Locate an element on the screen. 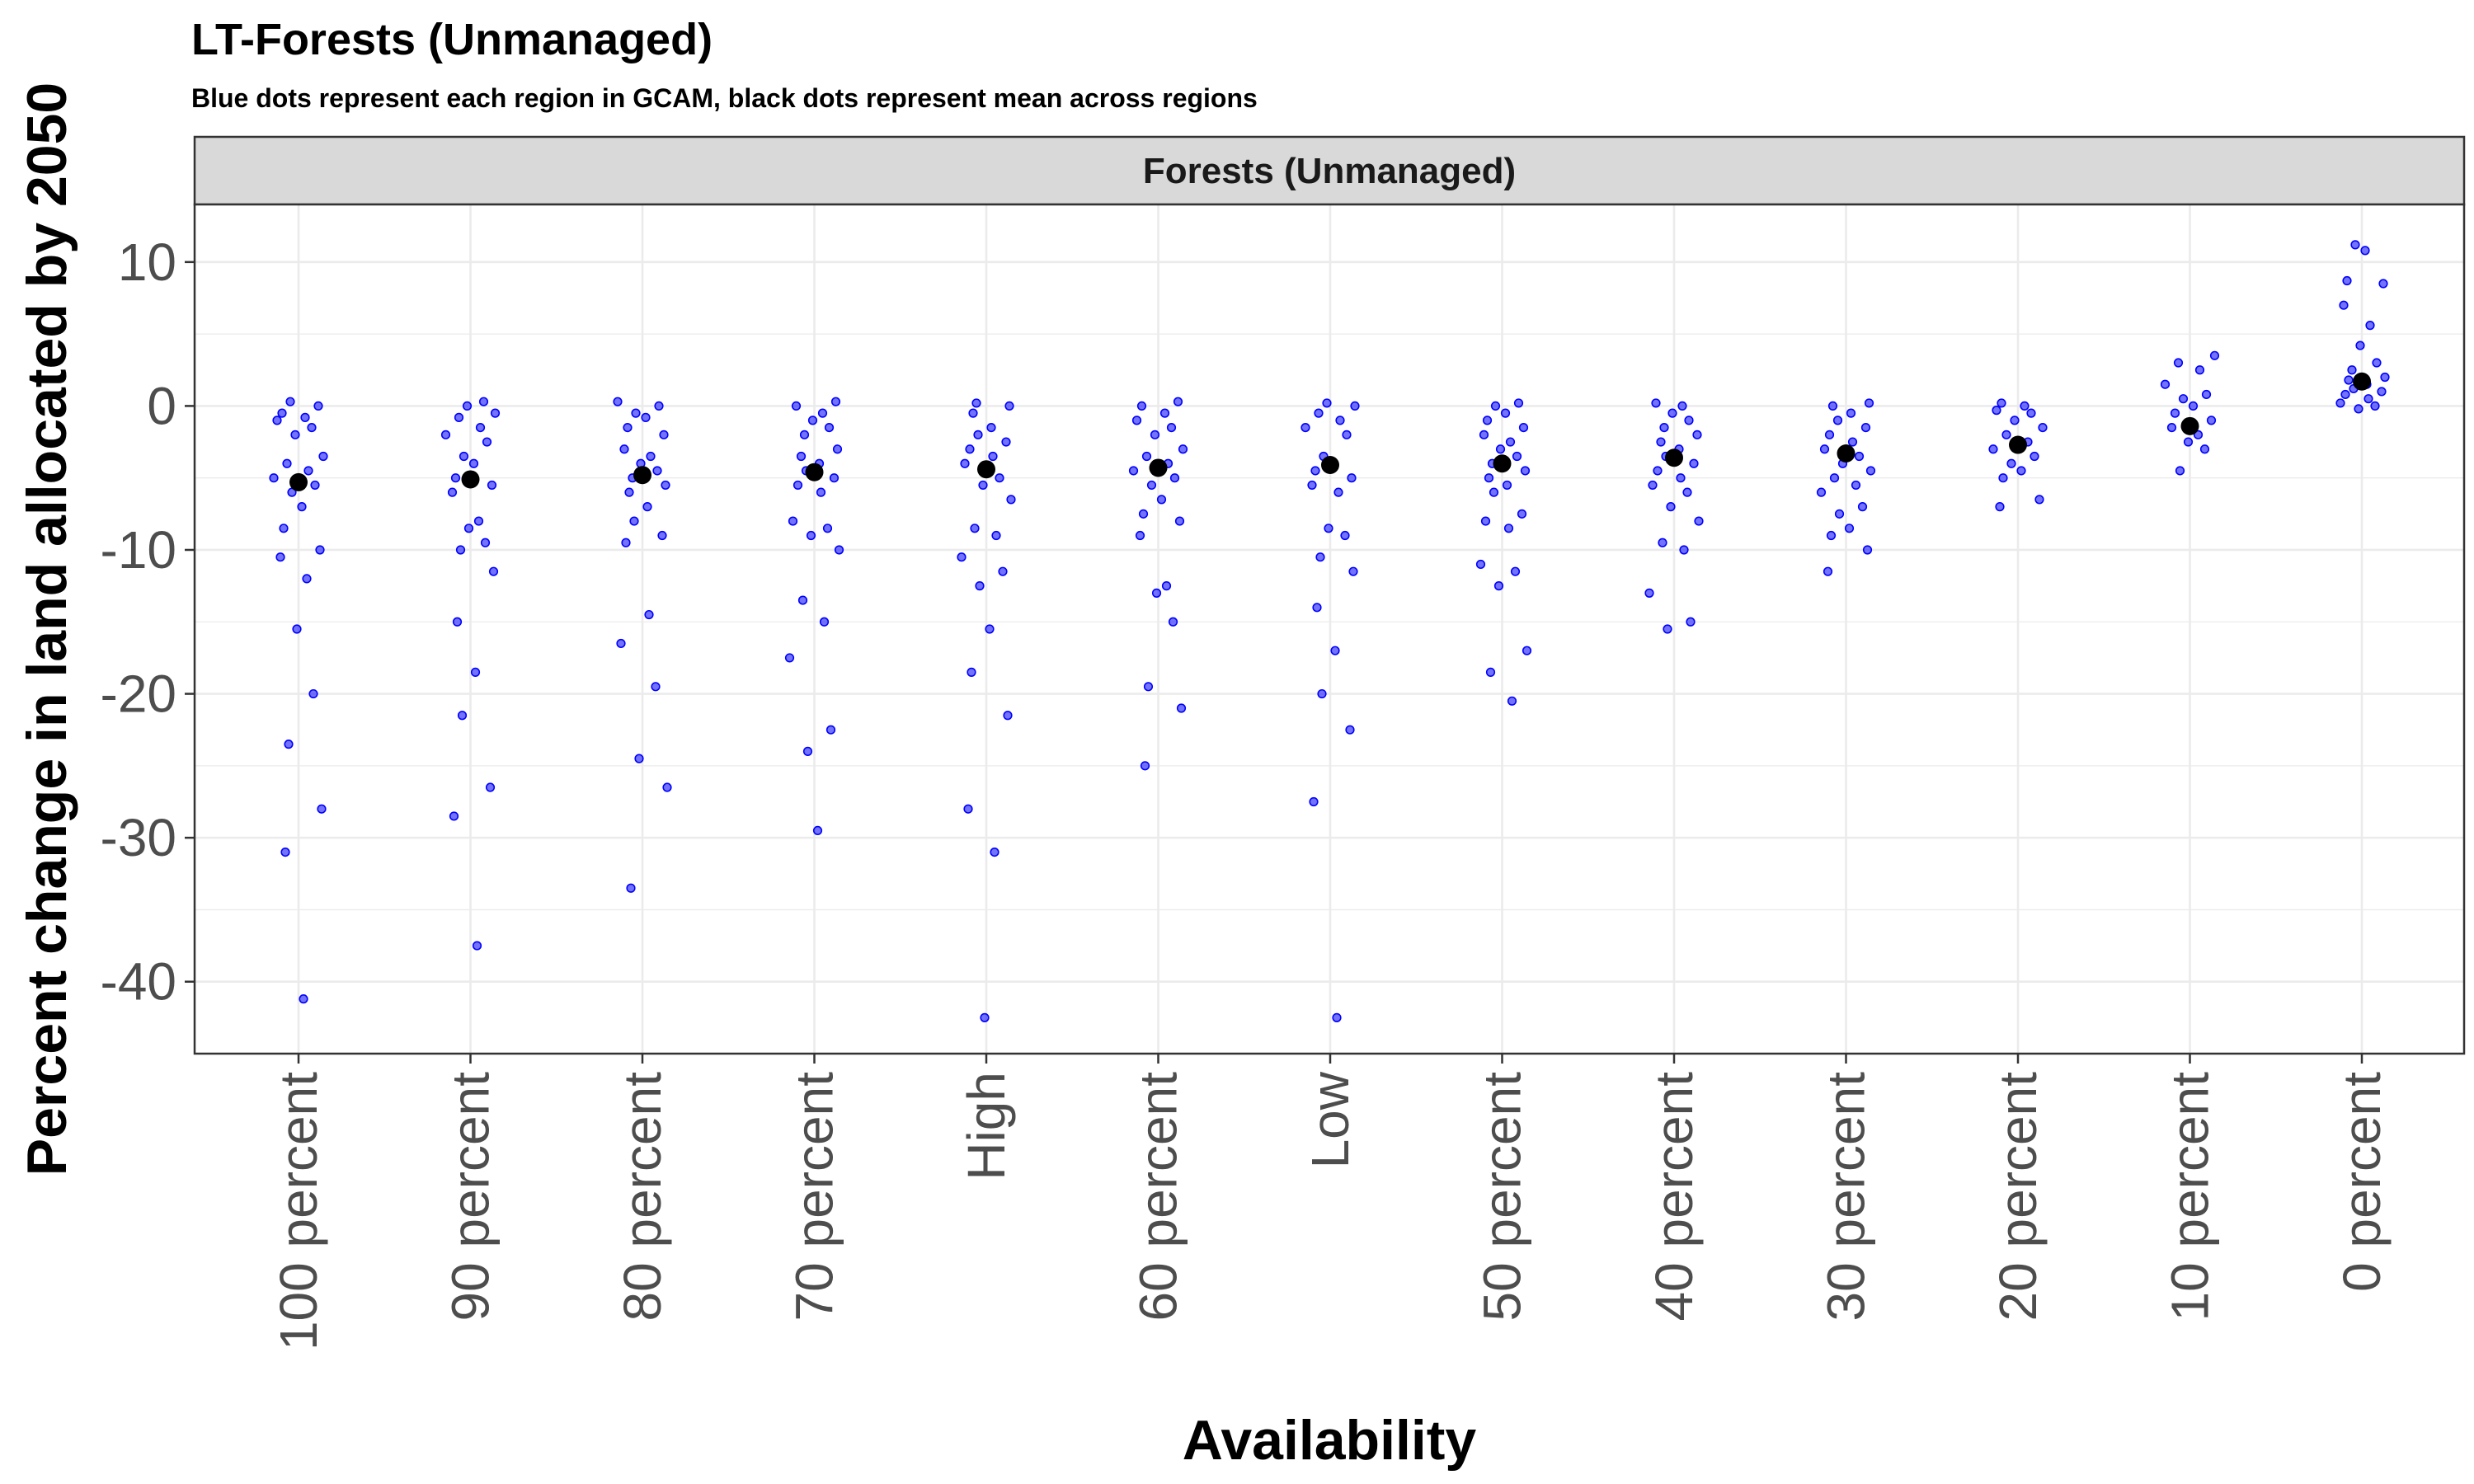 Image resolution: width=2474 pixels, height=1484 pixels. chart-title: LT-Forests (Unmanaged) is located at coordinates (452, 39).